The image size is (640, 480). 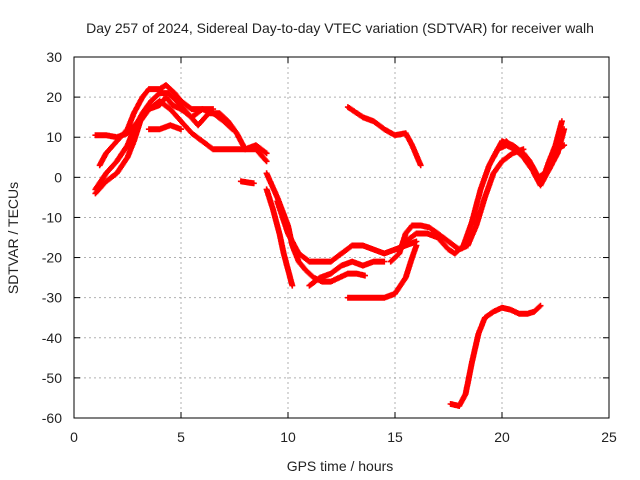 What do you see at coordinates (609, 437) in the screenshot?
I see `x-tick-label: 25` at bounding box center [609, 437].